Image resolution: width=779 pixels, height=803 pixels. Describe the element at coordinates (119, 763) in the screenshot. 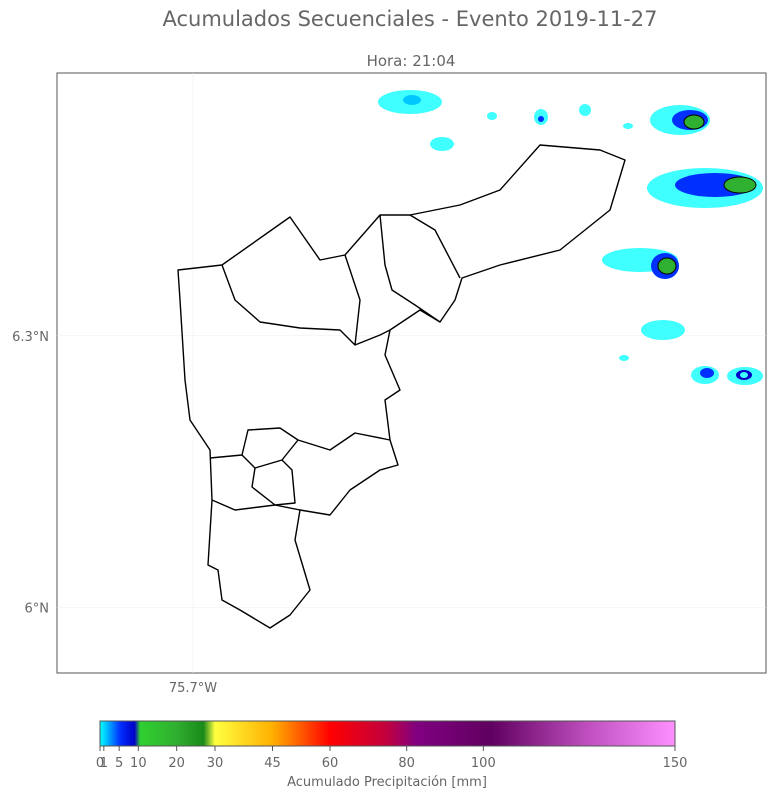

I see `colorbar-tick-label: 5` at that location.